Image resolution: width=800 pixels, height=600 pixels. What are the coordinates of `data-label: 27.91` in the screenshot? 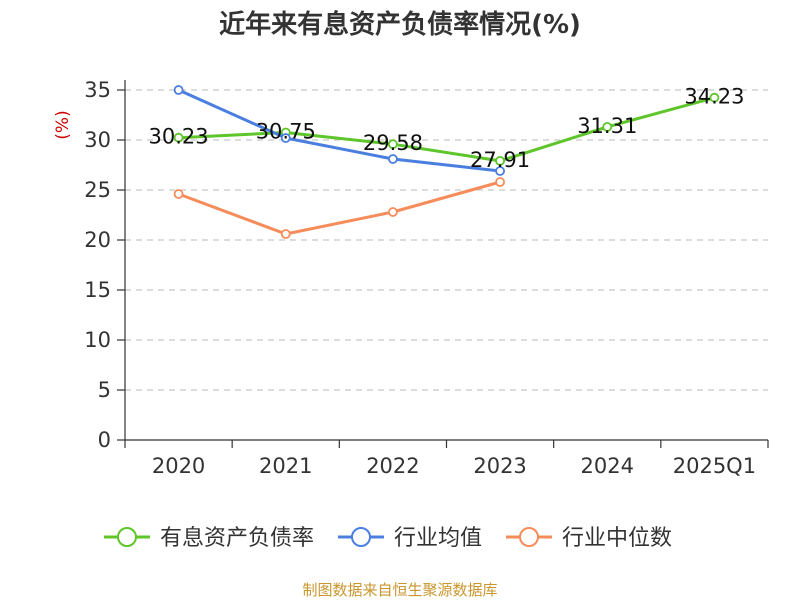 It's located at (500, 160).